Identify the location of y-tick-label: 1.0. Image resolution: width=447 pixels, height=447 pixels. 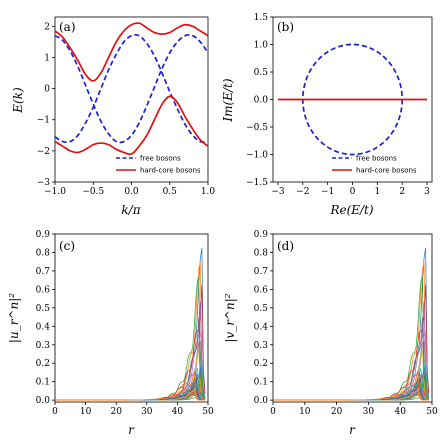
(261, 46).